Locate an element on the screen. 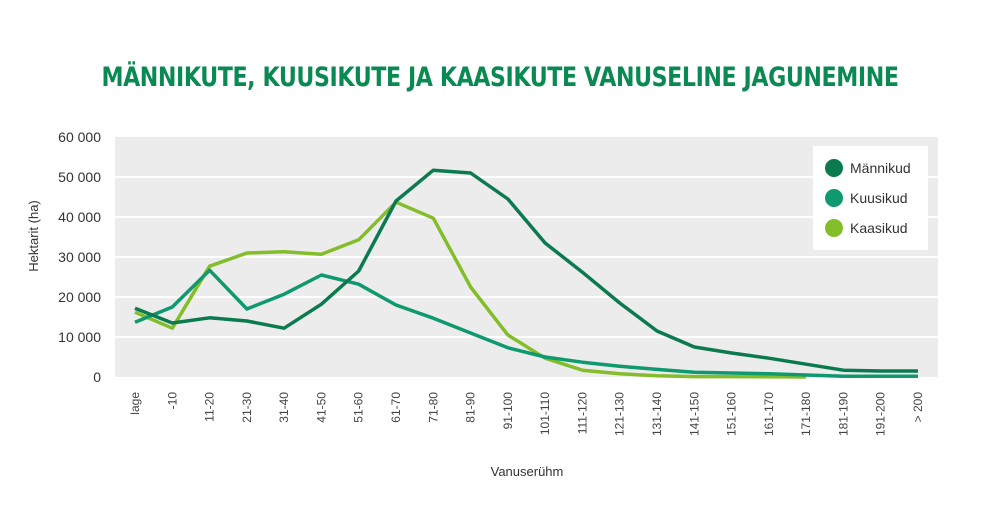 The image size is (1000, 529). x-tick-label: 41-50 is located at coordinates (321, 407).